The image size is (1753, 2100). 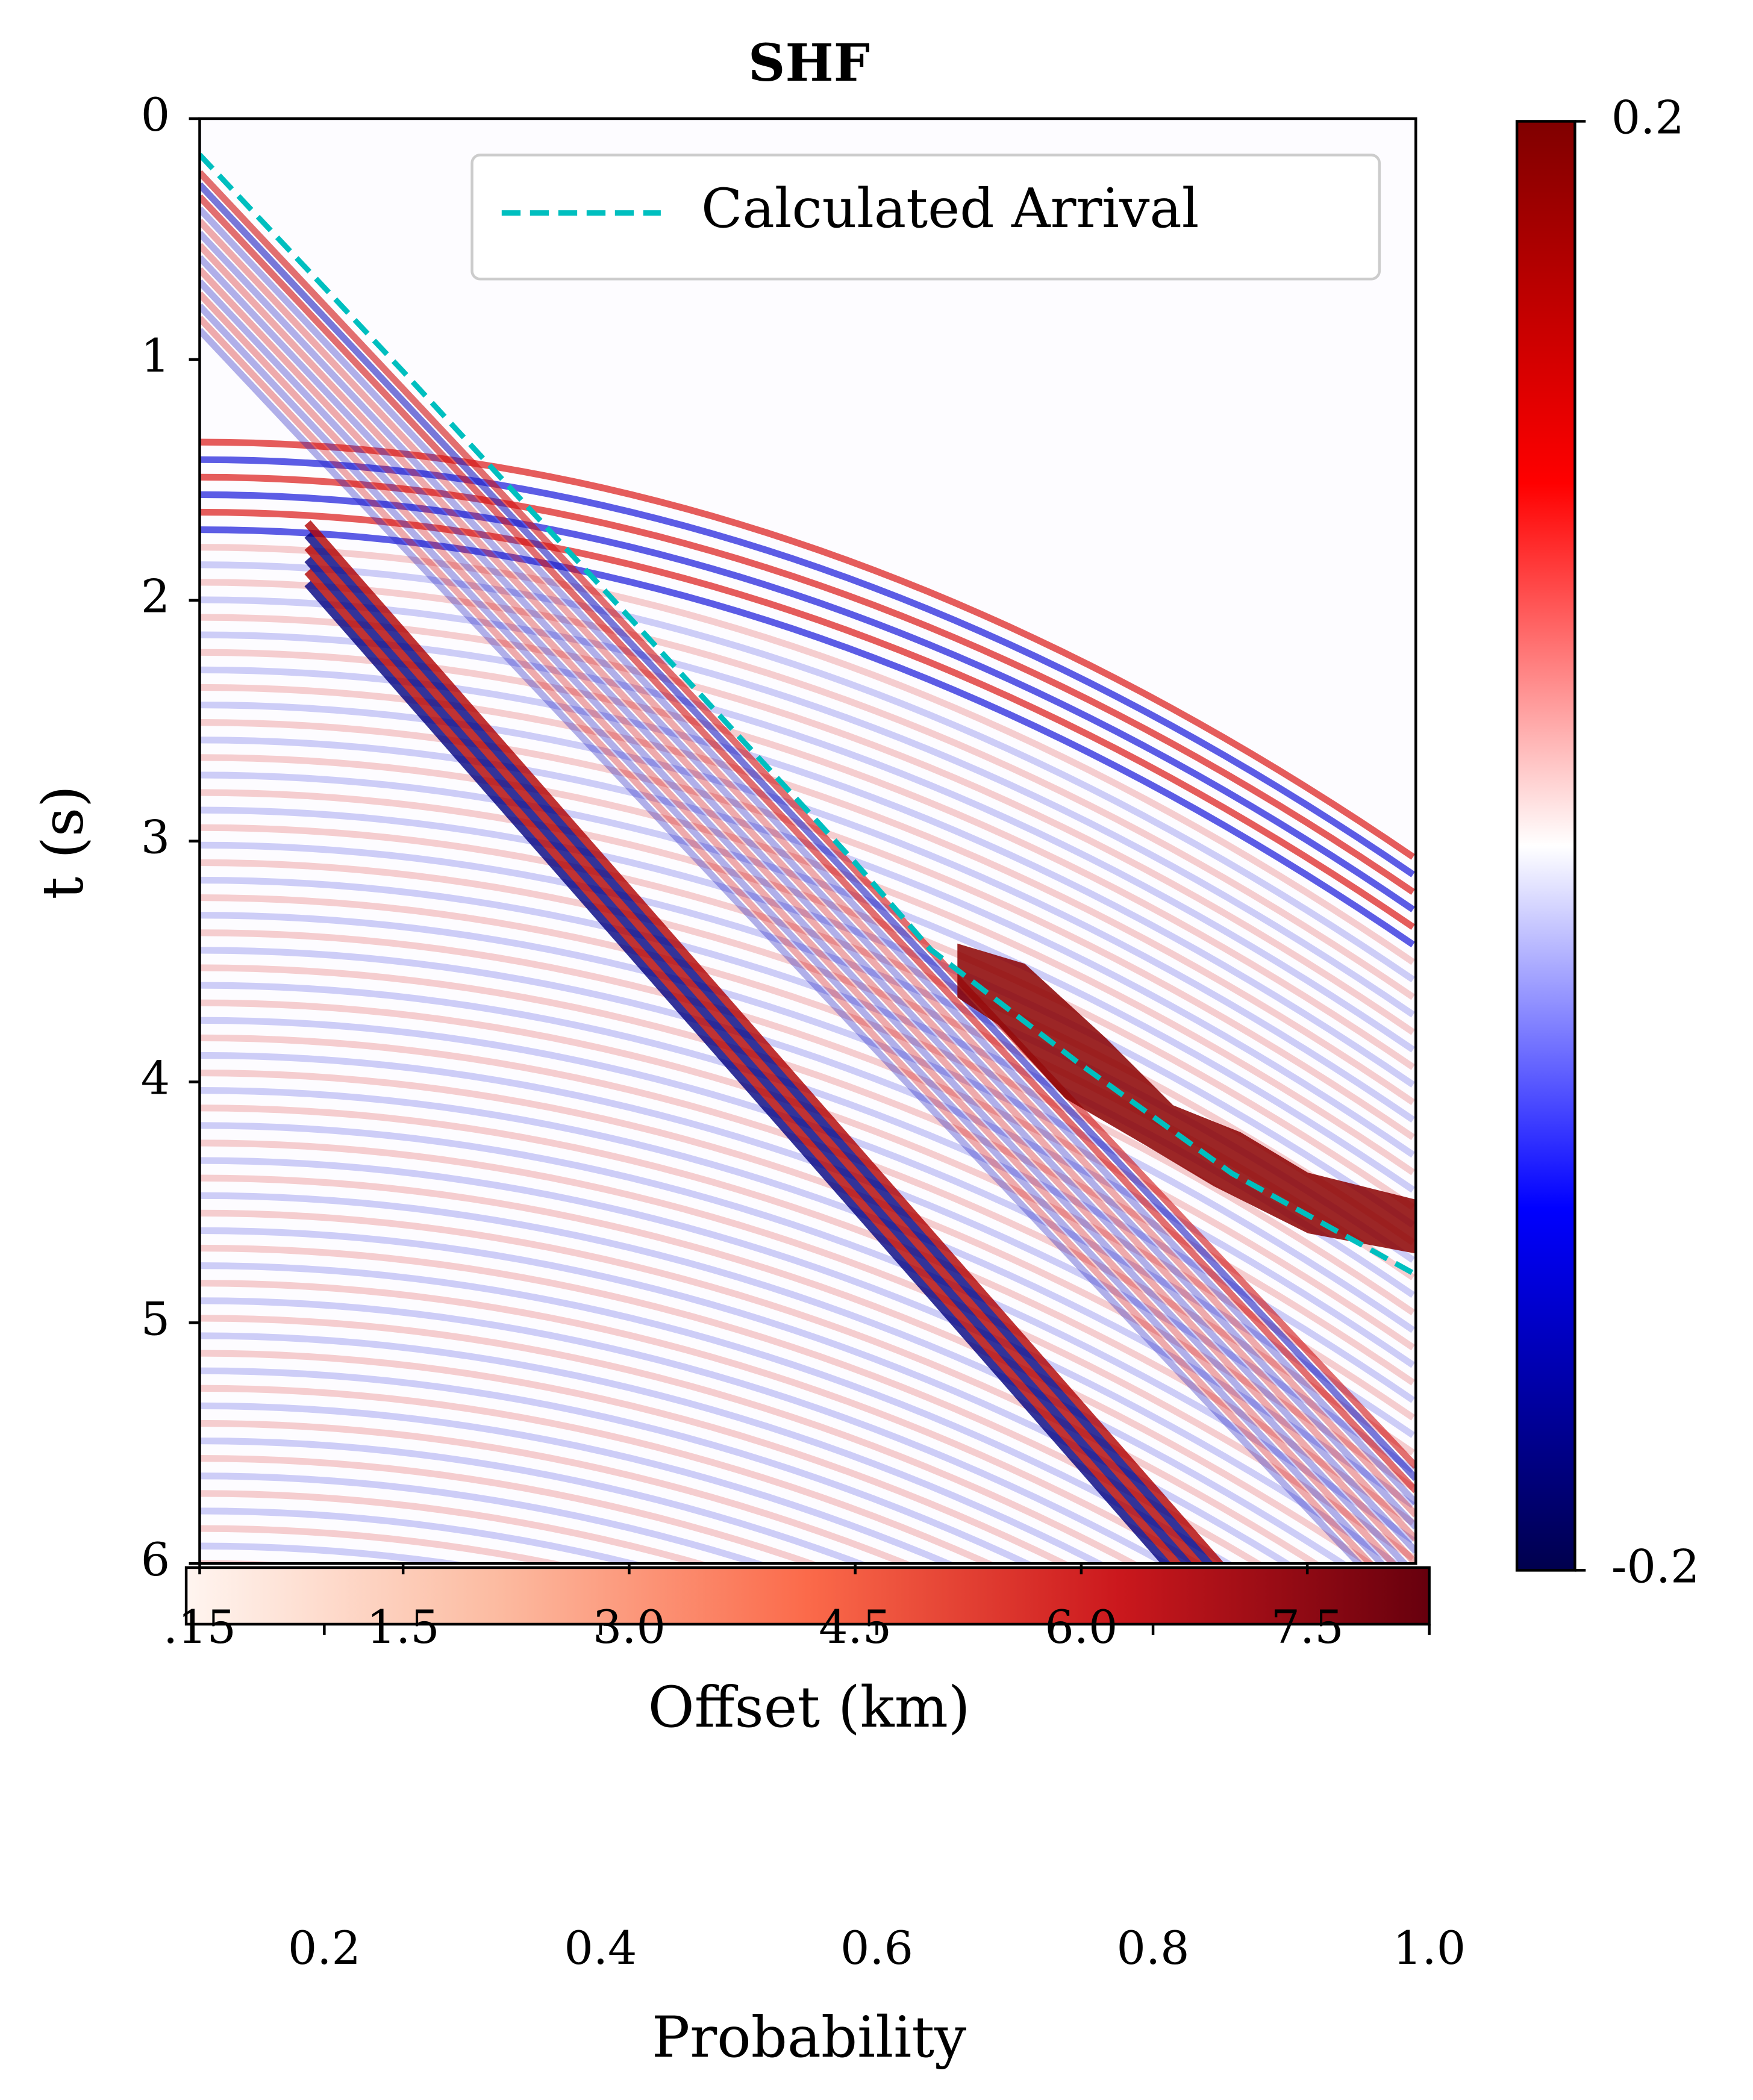 I want to click on legend-label: Calculated Arrival, so click(x=950, y=209).